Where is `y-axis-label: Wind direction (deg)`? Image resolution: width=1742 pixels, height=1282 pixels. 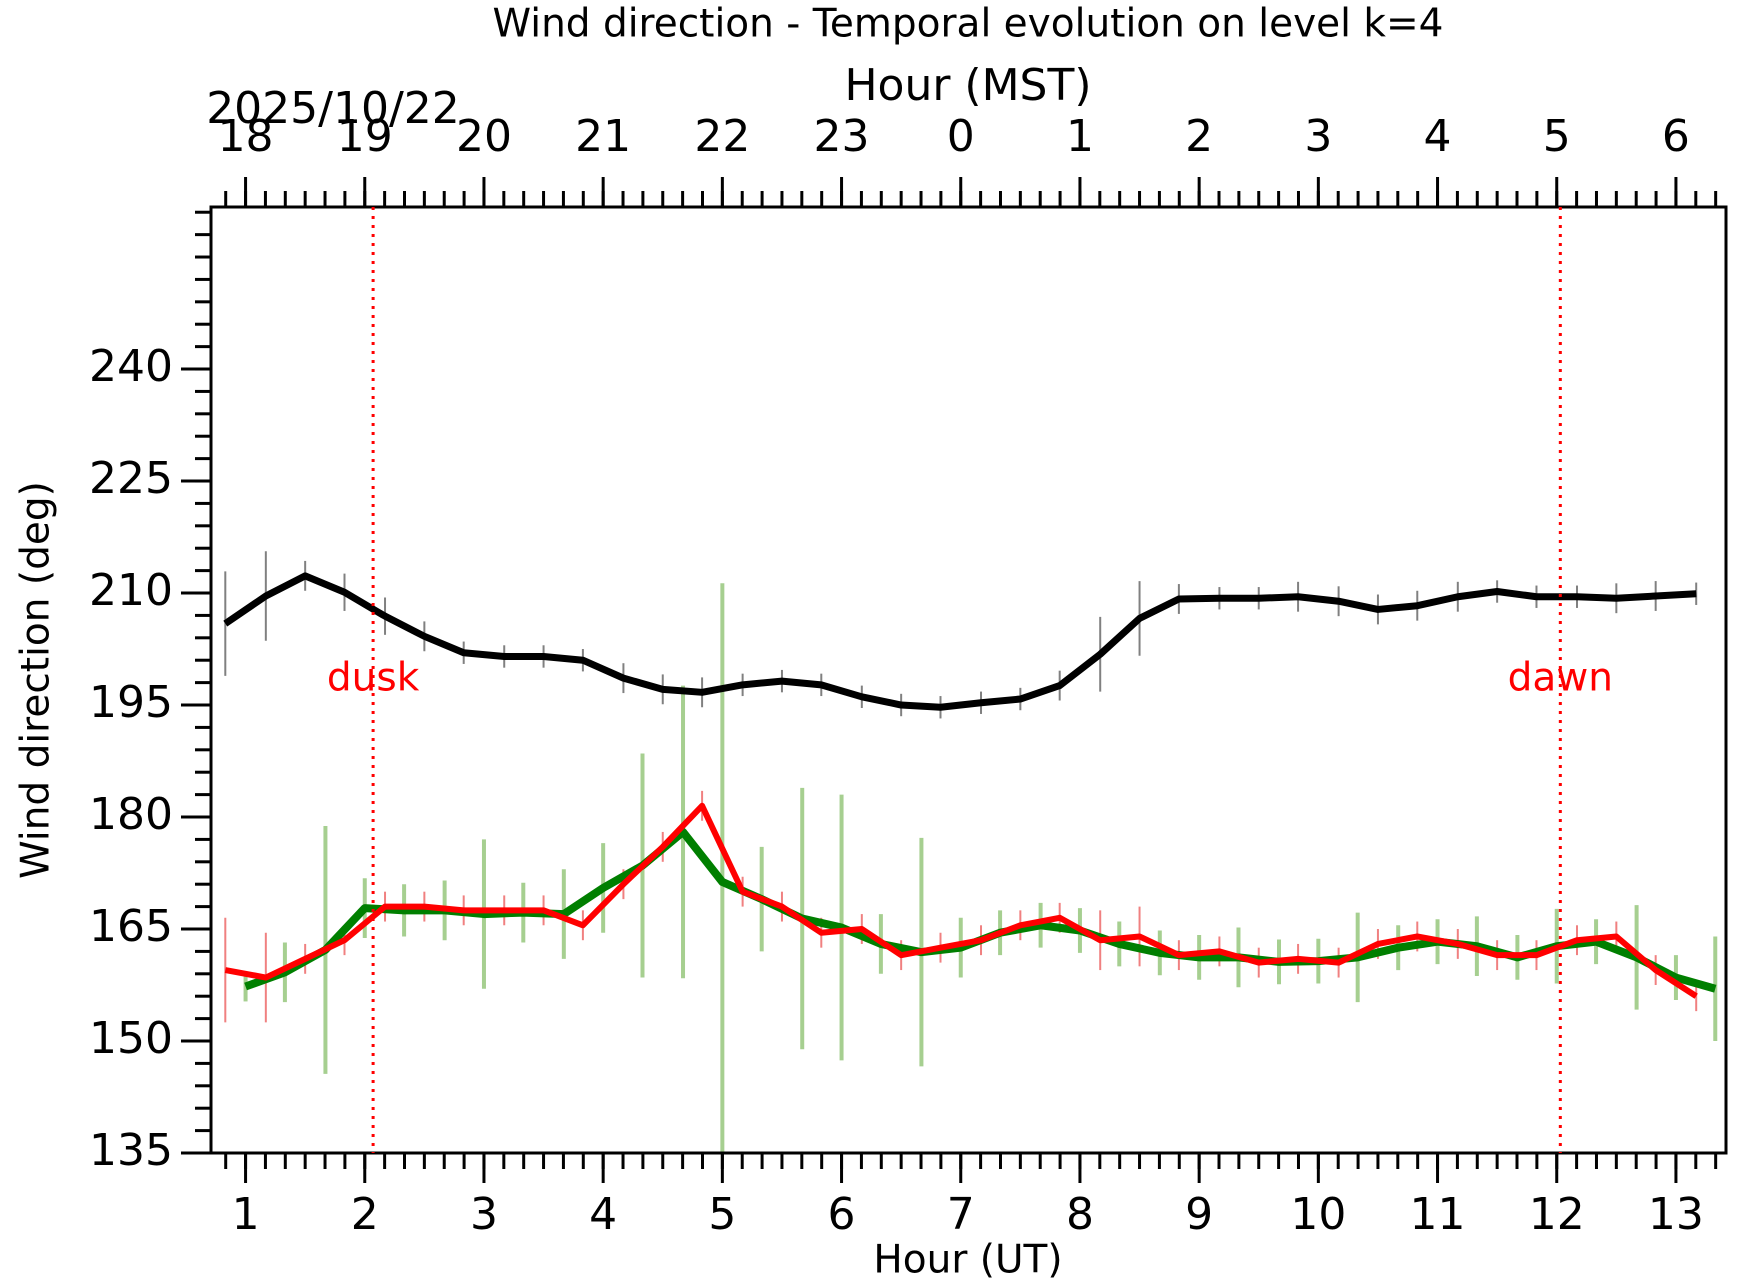 y-axis-label: Wind direction (deg) is located at coordinates (36, 680).